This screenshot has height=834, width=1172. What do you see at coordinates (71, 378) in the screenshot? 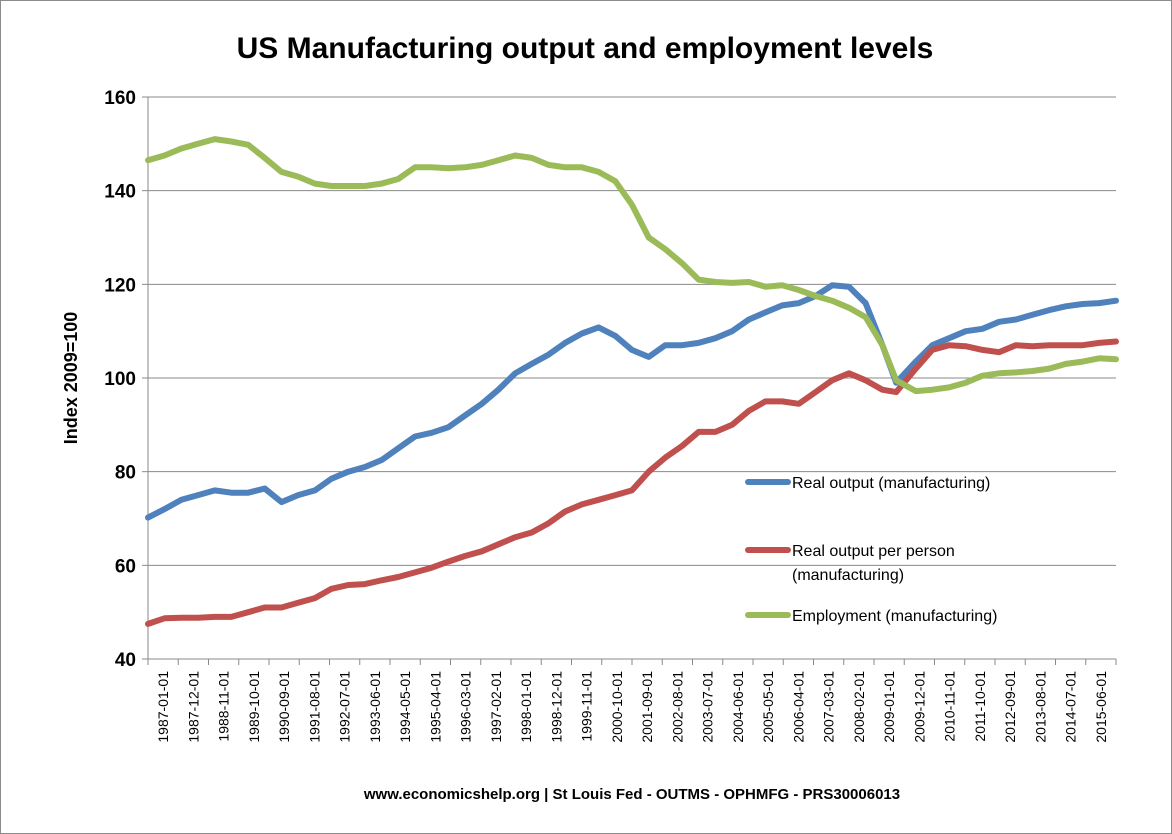
I see `y-axis-label: Index 2009=100` at bounding box center [71, 378].